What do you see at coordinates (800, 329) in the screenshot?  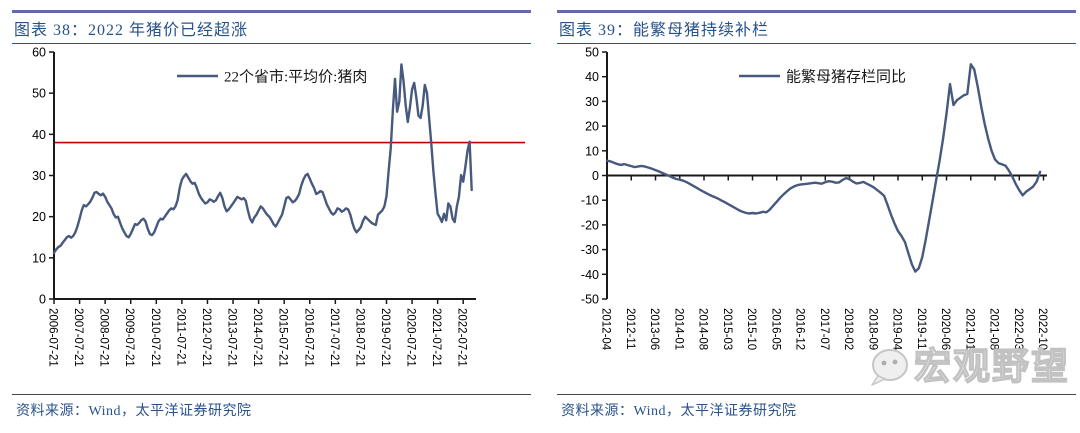 I see `x-tick-label: 2016-12` at bounding box center [800, 329].